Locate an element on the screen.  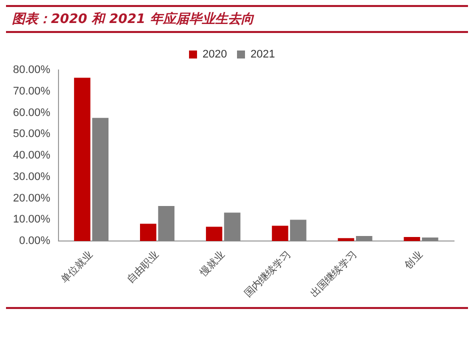
y-tick-label: 50.00% is located at coordinates (31, 134).